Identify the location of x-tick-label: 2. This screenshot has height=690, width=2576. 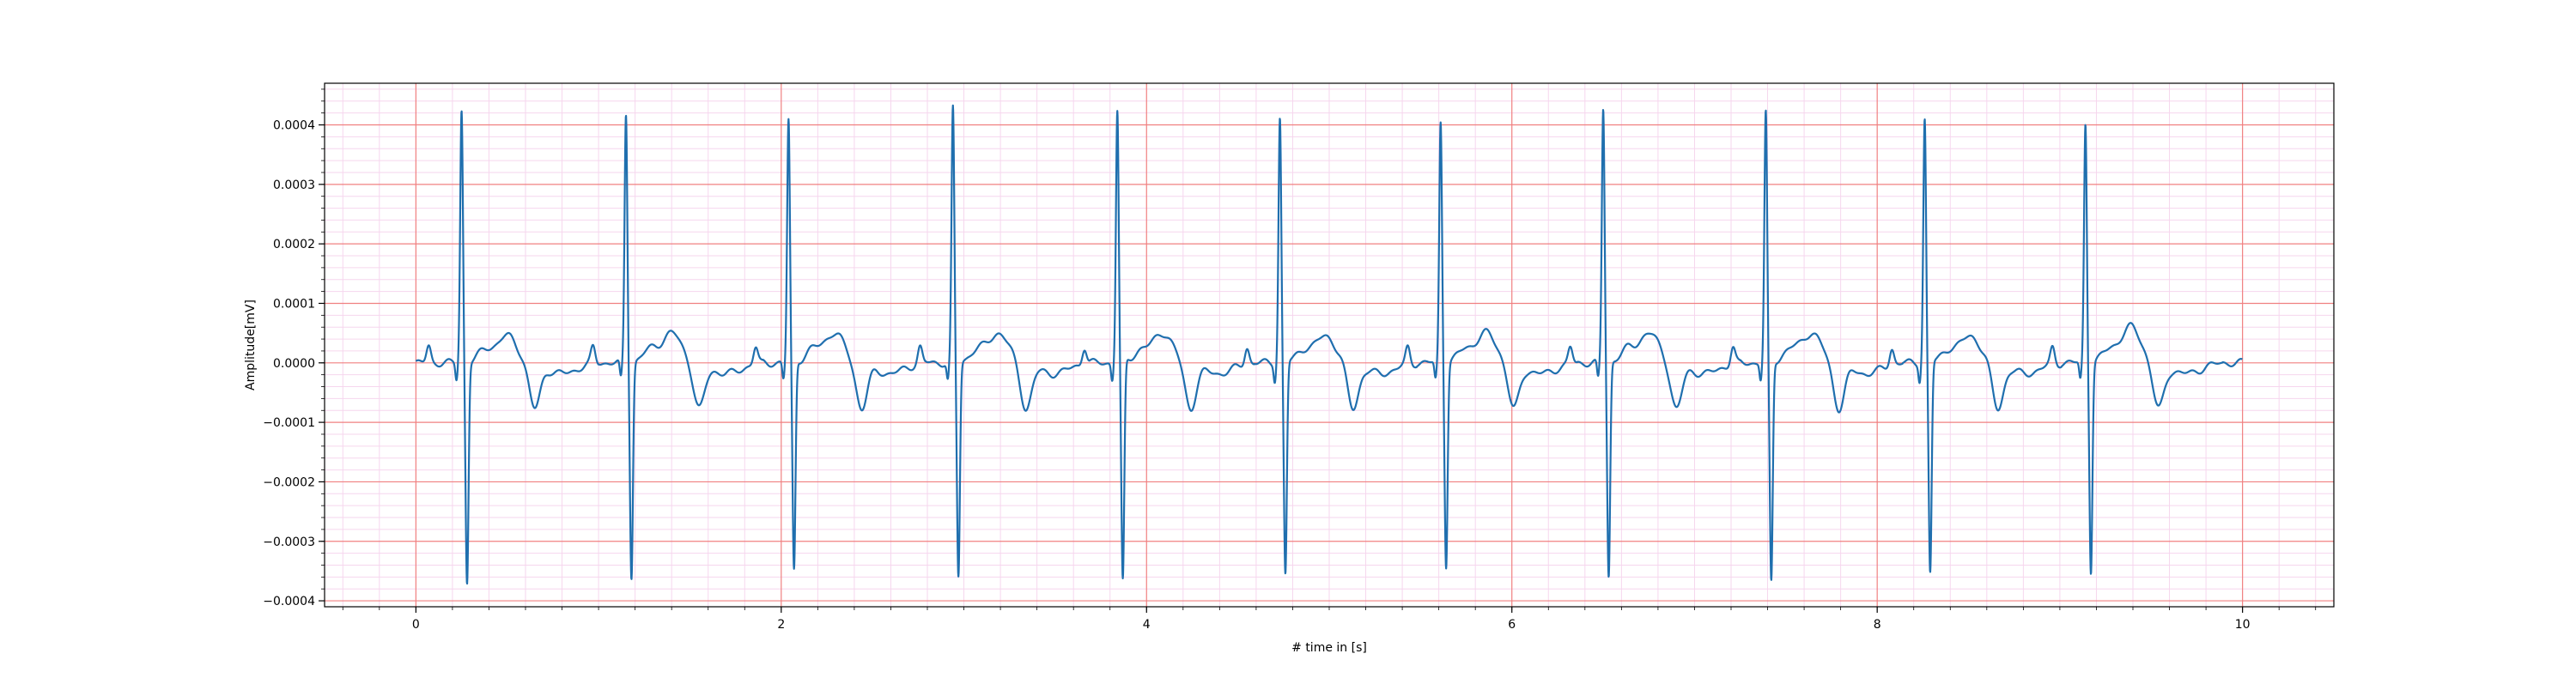
(781, 625).